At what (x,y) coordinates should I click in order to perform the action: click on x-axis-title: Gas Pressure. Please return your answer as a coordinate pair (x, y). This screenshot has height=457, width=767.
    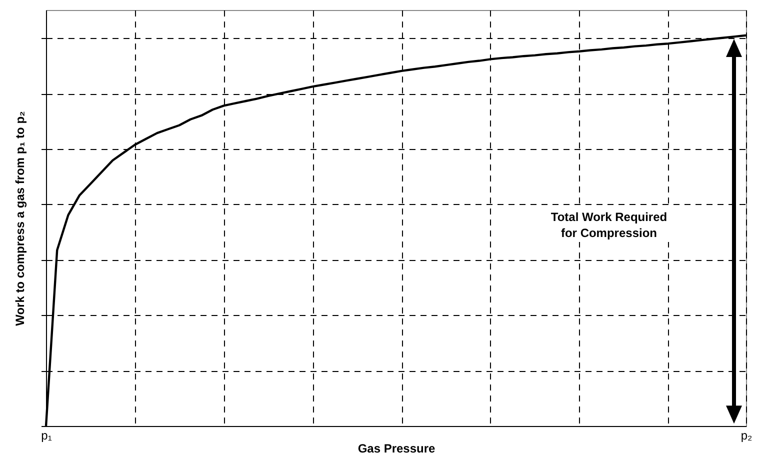
    Looking at the image, I should click on (397, 449).